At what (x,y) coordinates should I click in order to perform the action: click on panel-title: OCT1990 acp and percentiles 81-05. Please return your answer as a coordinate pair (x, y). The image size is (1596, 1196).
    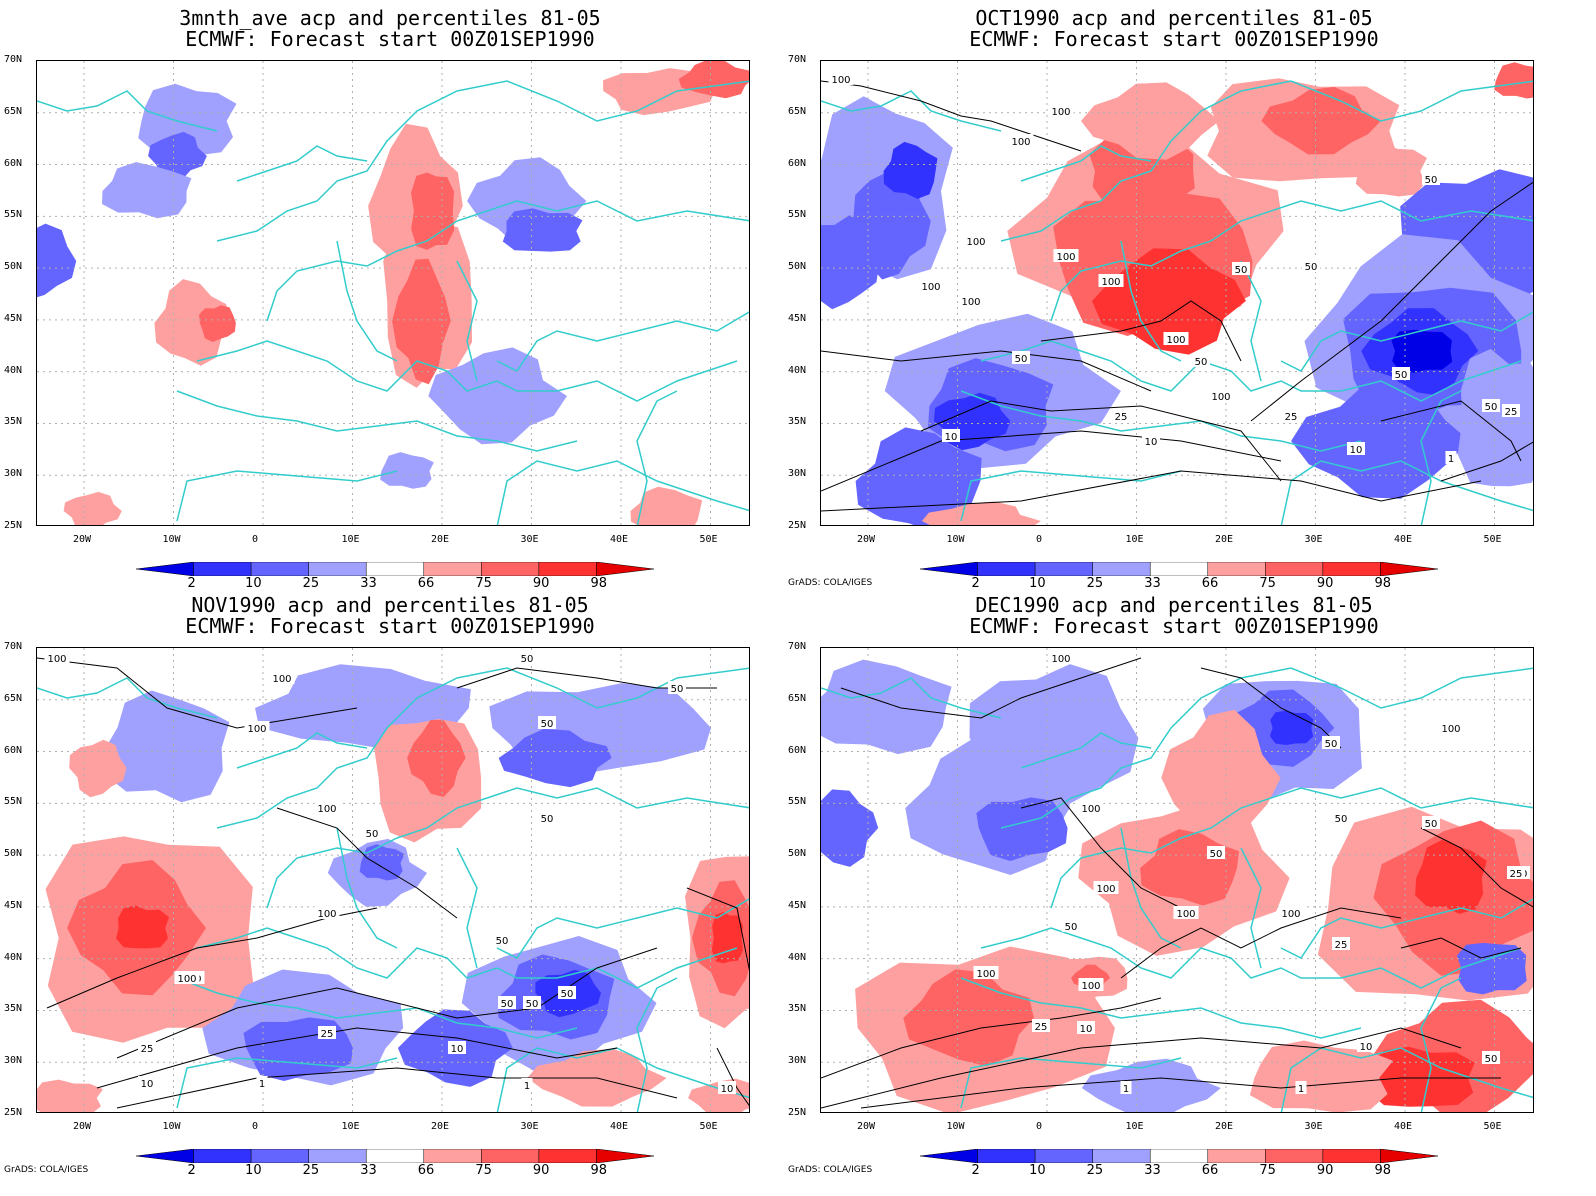
    Looking at the image, I should click on (1174, 18).